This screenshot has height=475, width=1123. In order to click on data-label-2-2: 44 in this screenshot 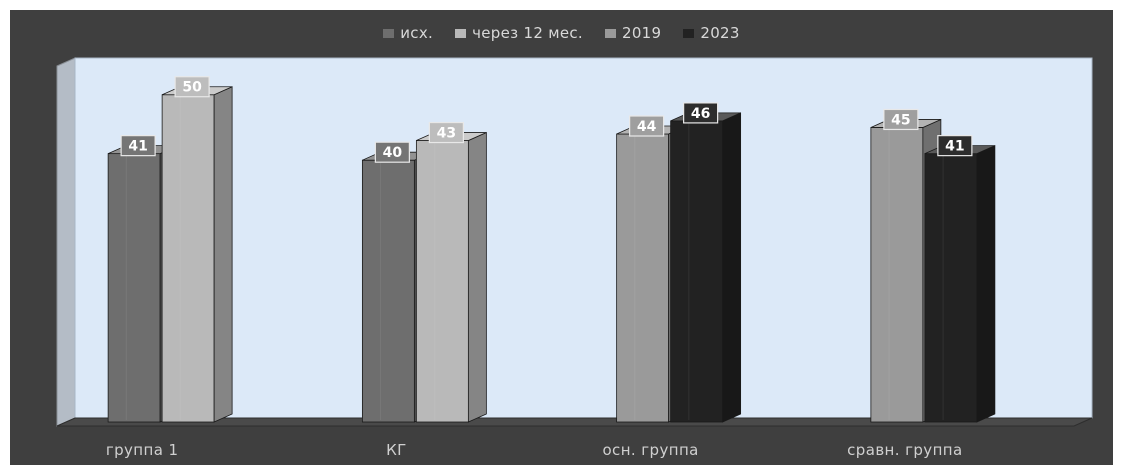, I will do `click(647, 127)`.